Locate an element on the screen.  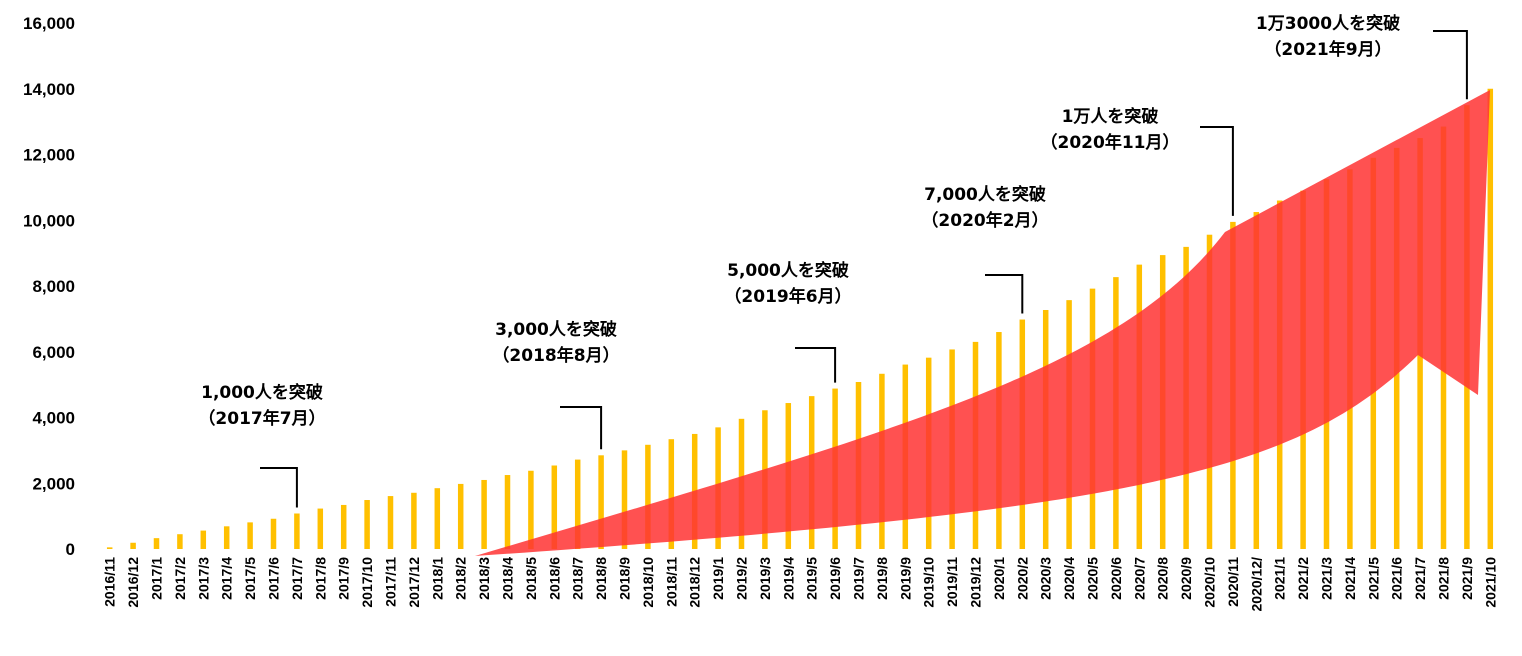
x-tick-label: 2019/11 is located at coordinates (952, 582).